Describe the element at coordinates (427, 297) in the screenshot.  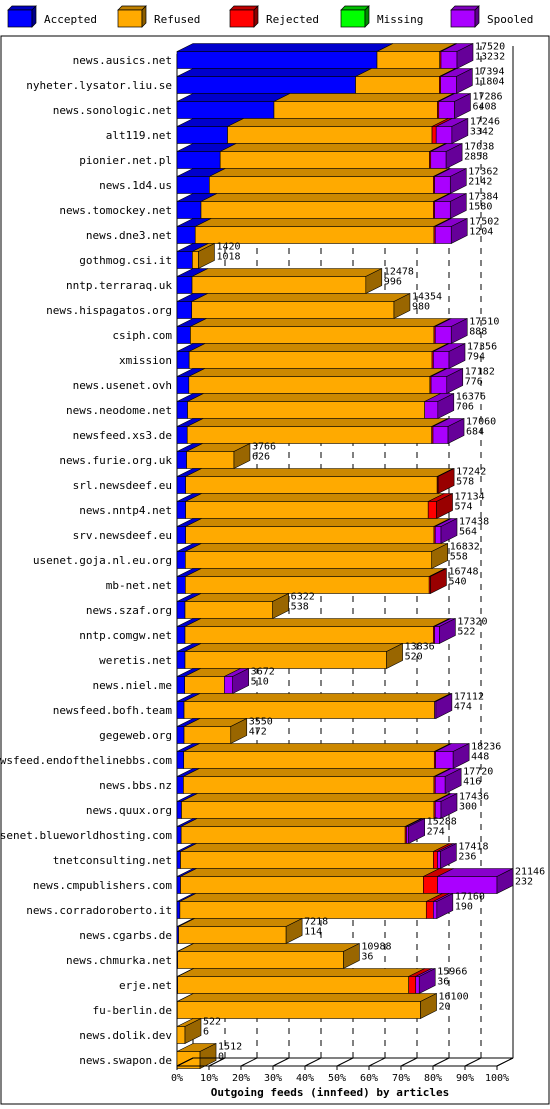
I see `value-label-offered: 14354` at that location.